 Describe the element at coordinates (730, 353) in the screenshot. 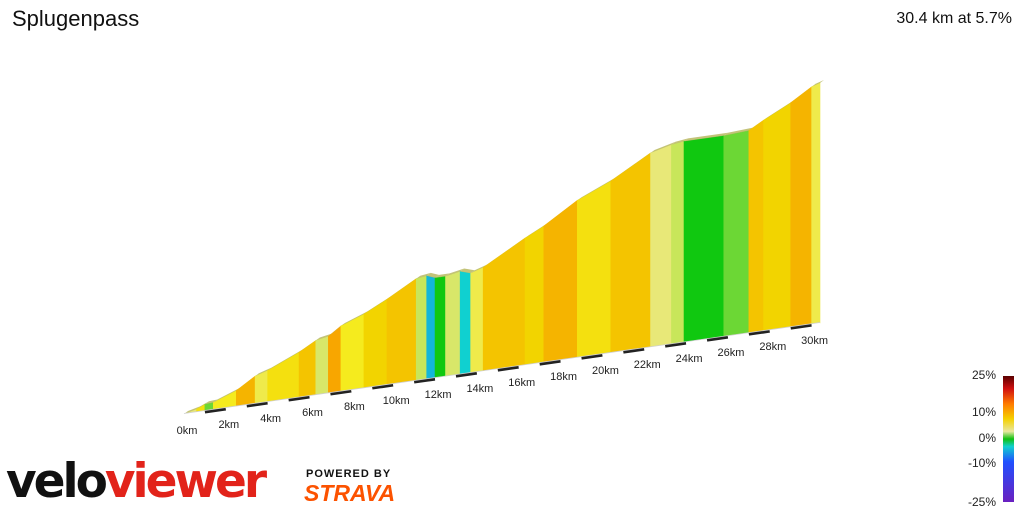

I see `x-tick-label: 26km` at that location.